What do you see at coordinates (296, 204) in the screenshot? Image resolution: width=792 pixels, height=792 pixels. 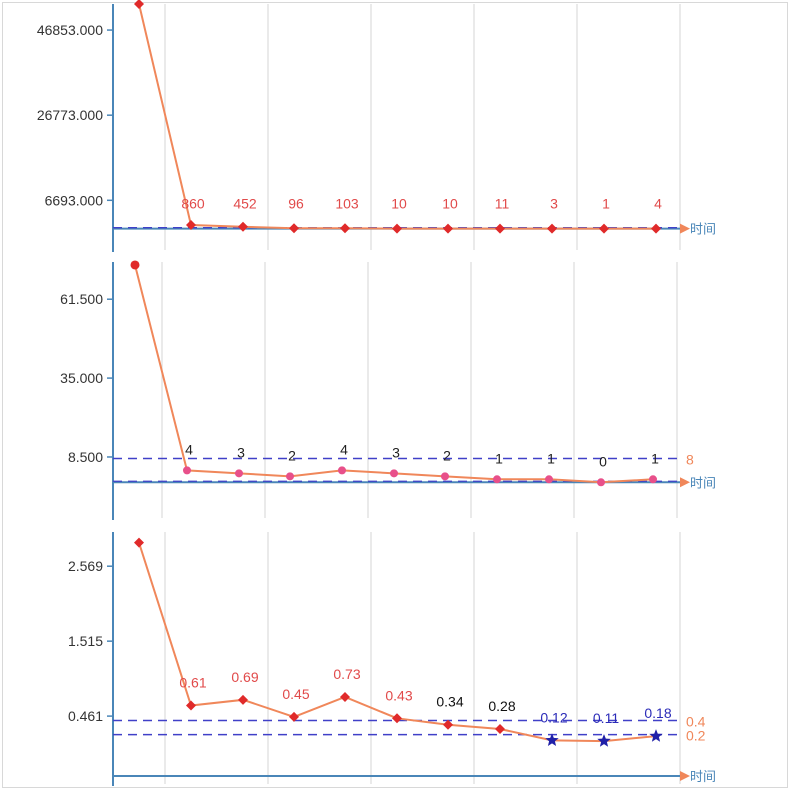 I see `chart1-data-label: 96` at bounding box center [296, 204].